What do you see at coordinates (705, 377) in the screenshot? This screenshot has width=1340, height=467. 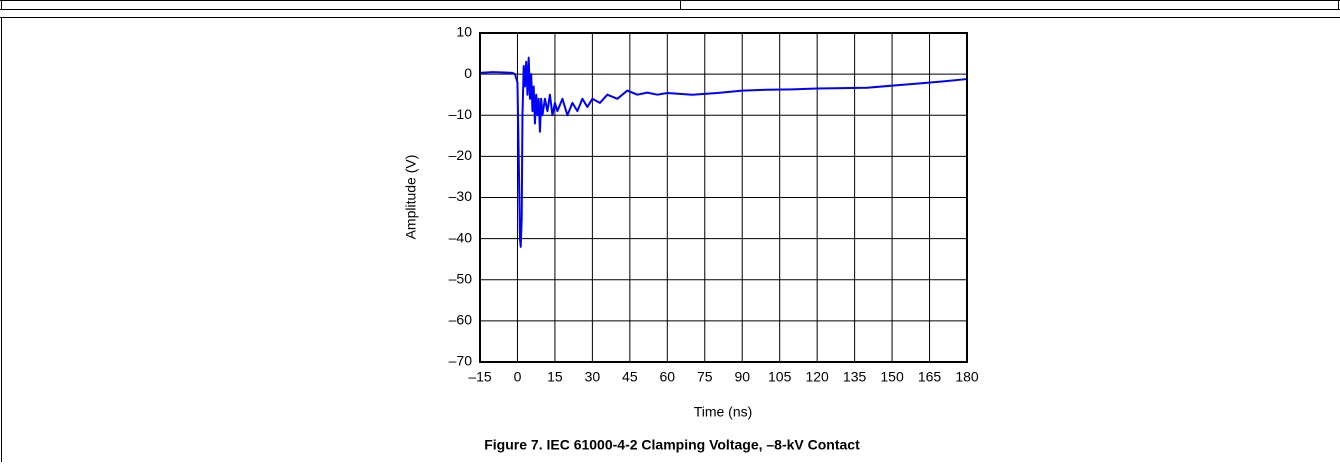 I see `x-tick-label: 75` at bounding box center [705, 377].